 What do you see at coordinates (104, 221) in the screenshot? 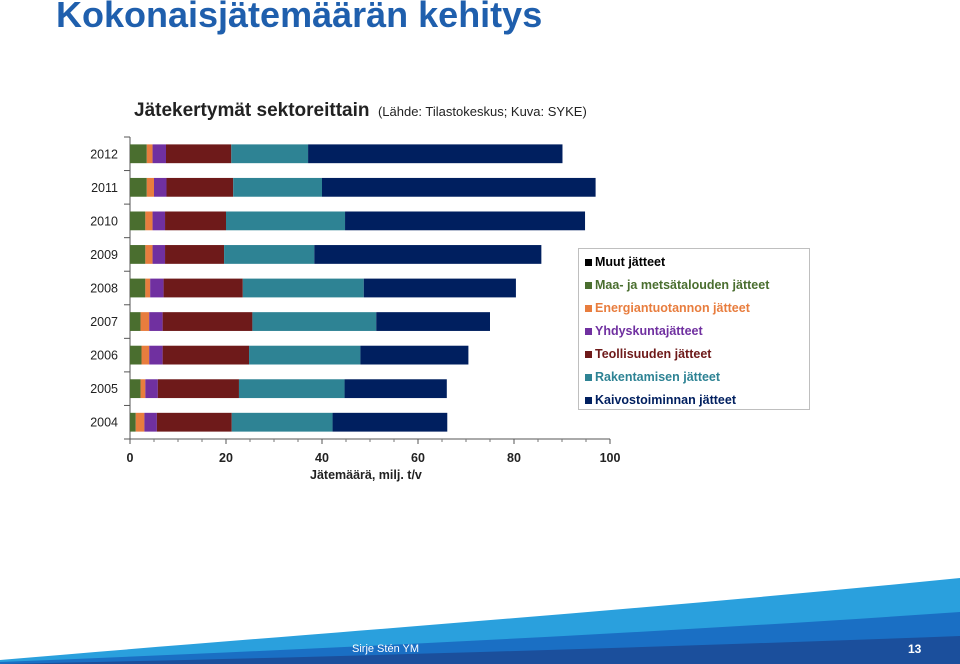
I see `y-tick-label: 2010` at bounding box center [104, 221].